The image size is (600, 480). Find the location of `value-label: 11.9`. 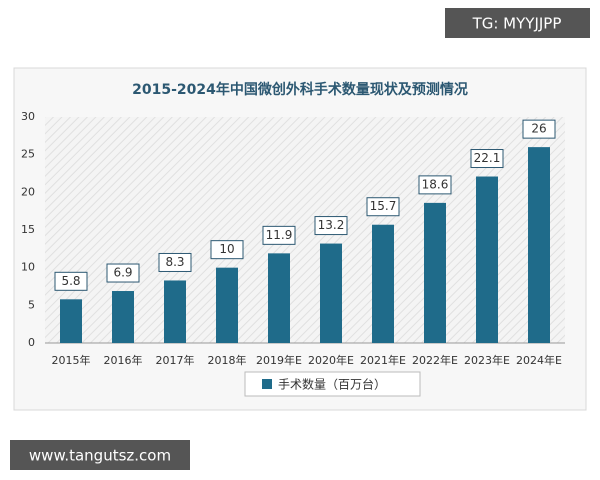

value-label: 11.9 is located at coordinates (279, 235).